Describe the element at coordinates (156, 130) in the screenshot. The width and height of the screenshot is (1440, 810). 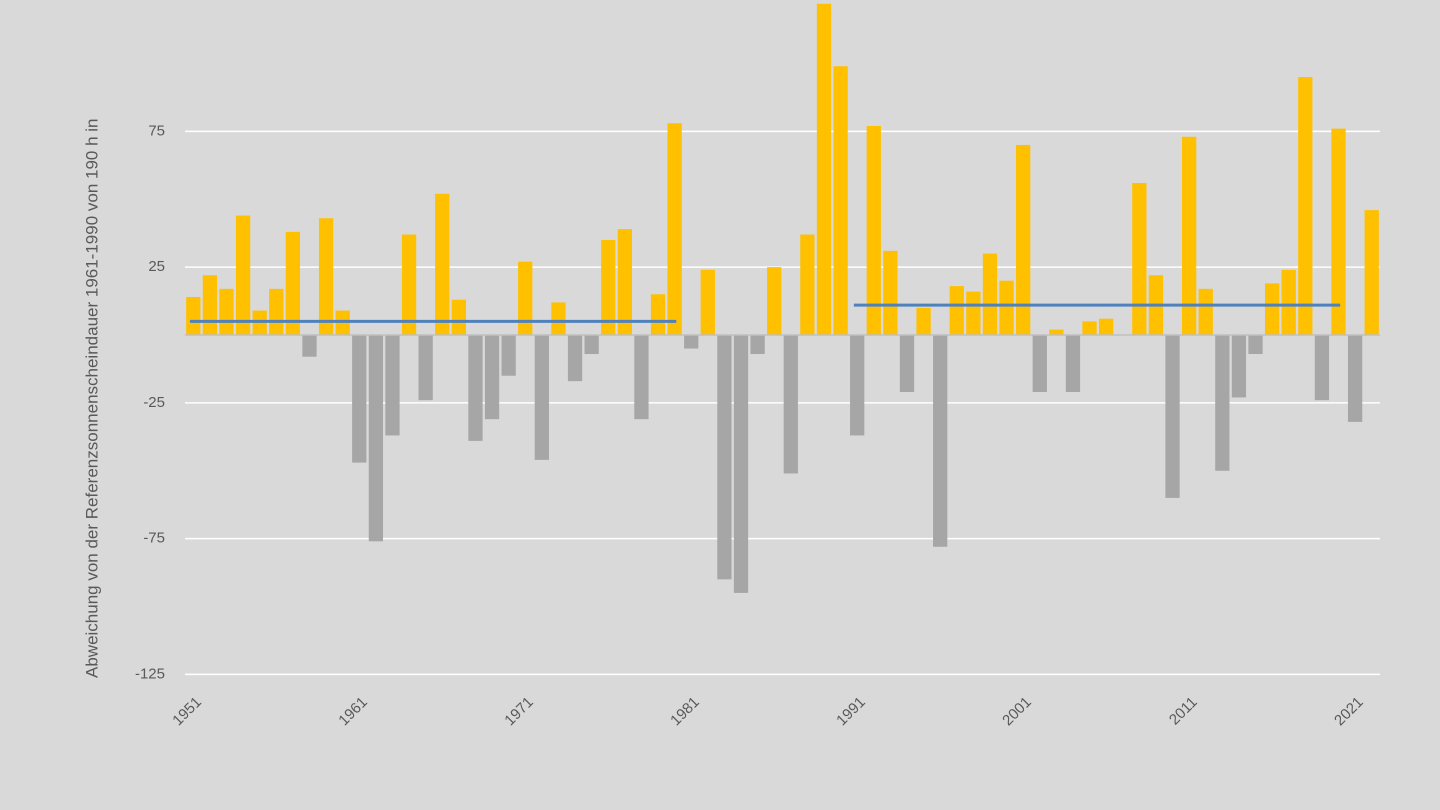
I see `y-tick-label: 75` at that location.